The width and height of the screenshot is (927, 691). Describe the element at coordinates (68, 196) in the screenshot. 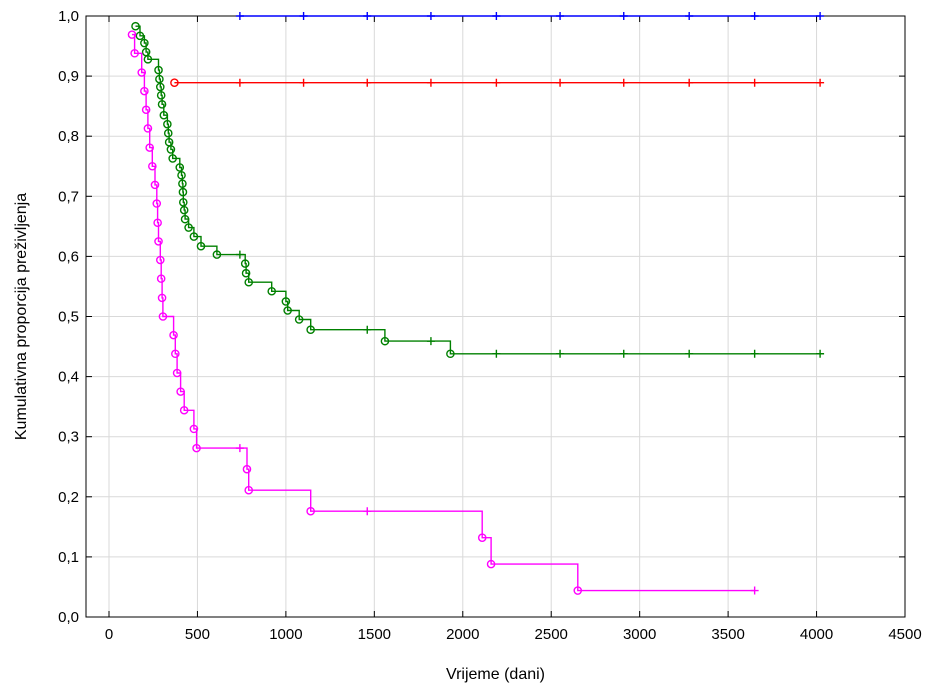

I see `y-tick-label: 0,7` at that location.